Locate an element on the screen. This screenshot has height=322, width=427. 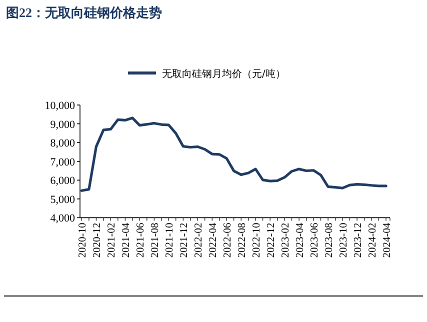
x-tick-label: 2021-06 is located at coordinates (141, 240).